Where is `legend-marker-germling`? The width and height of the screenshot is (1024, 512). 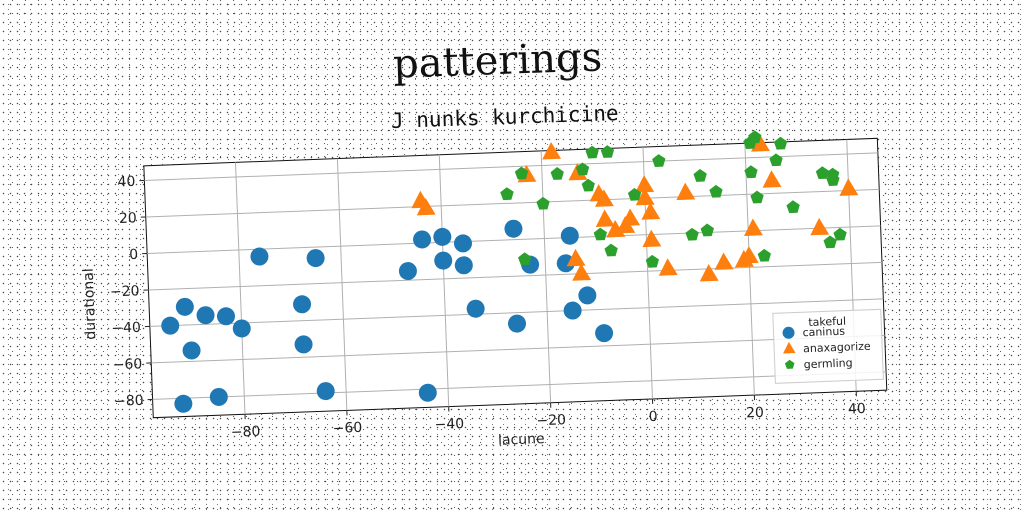
legend-marker-germling is located at coordinates (789, 364).